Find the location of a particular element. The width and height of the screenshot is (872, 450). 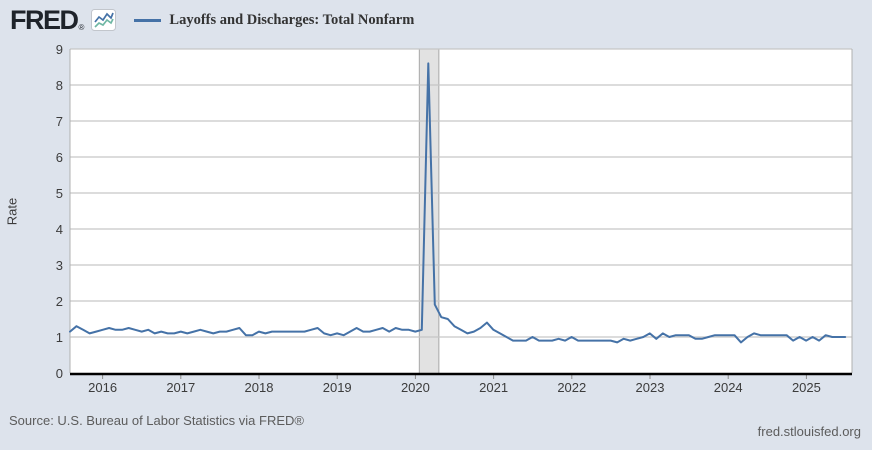

legend-line-swatch is located at coordinates (148, 20).